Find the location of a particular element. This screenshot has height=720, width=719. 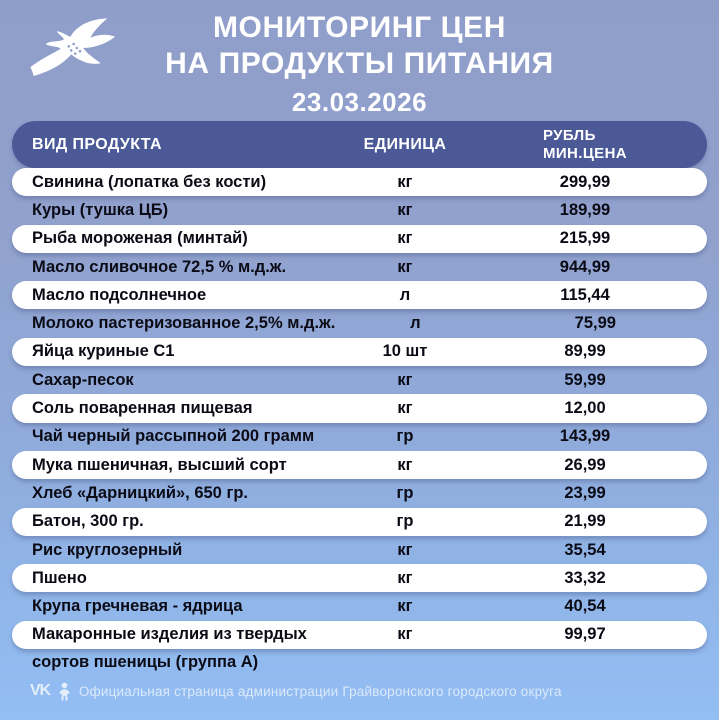

column-header-price: РУБЛЬ МИН.ЦЕНА is located at coordinates (585, 145).